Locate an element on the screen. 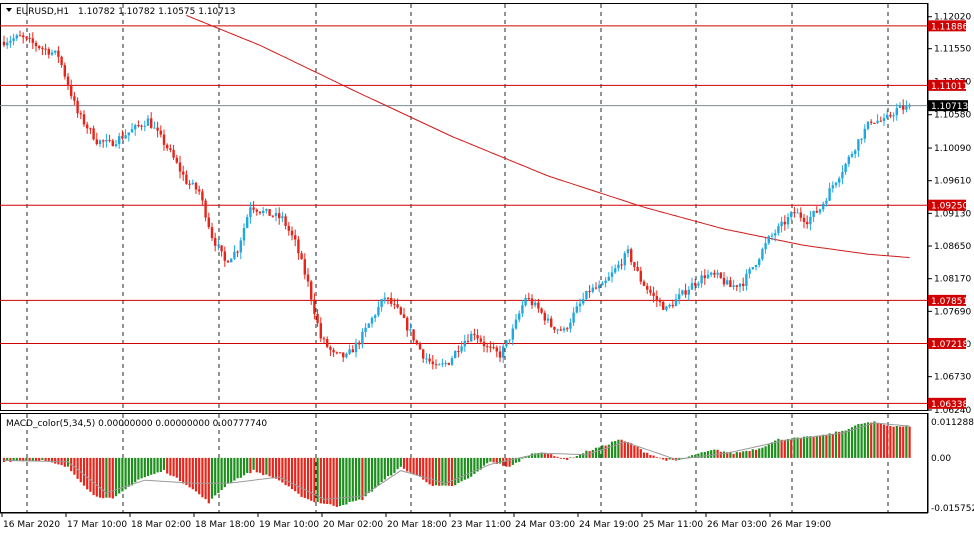 This screenshot has width=974, height=536. macd-tick-label: 0.00 is located at coordinates (941, 459).